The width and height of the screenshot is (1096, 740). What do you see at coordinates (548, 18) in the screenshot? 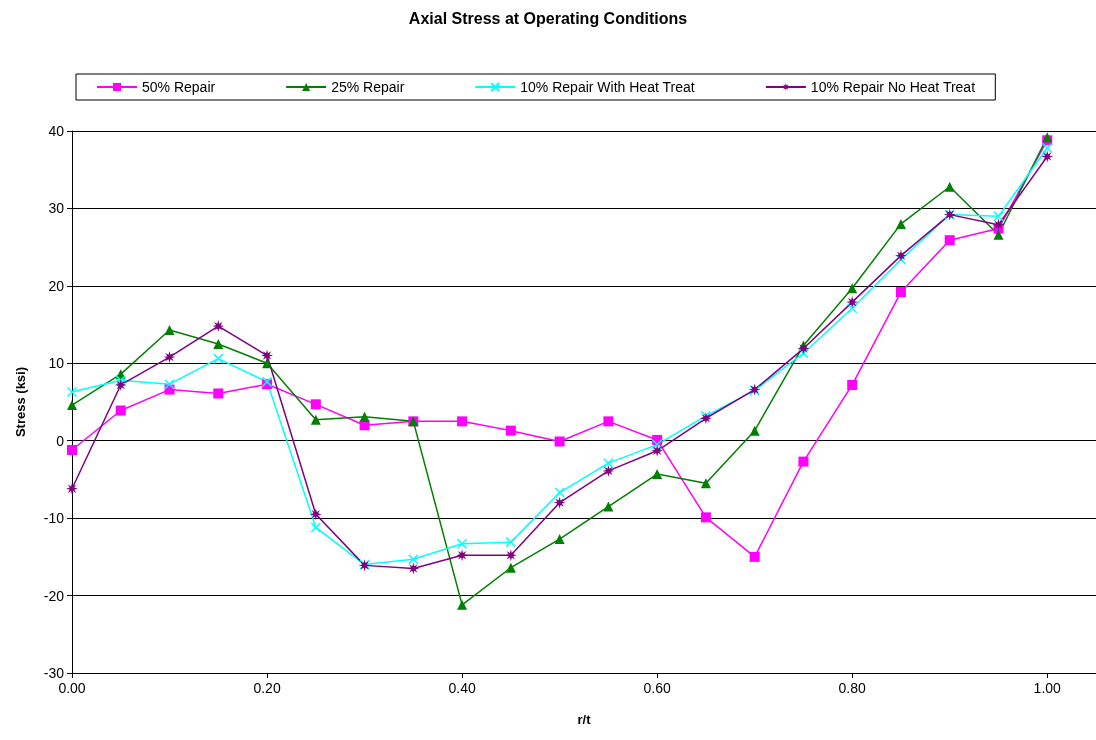
I see `chart-title: Axial Stress at Operating Conditions` at bounding box center [548, 18].